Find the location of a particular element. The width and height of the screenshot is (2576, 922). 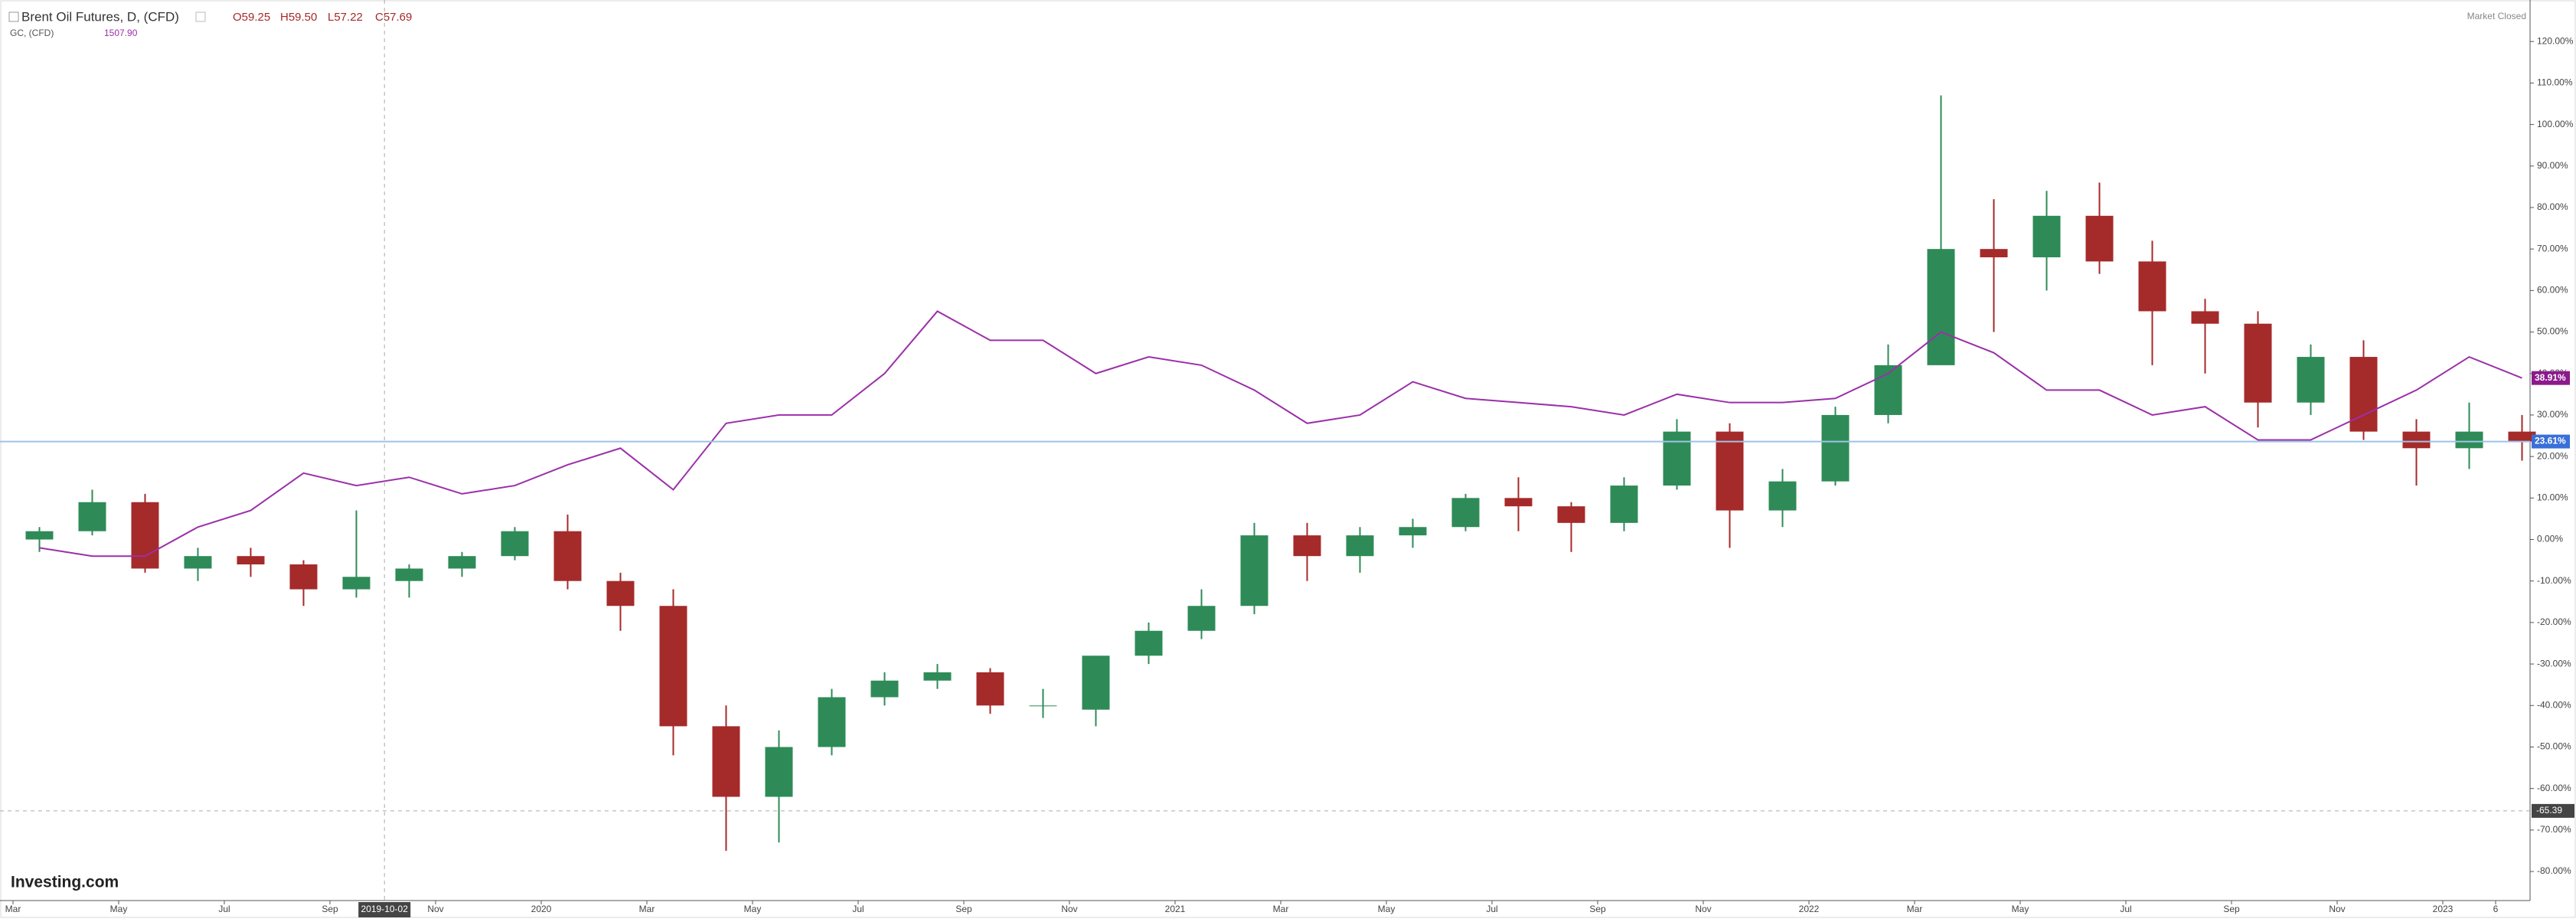

icon is located at coordinates (200, 16).